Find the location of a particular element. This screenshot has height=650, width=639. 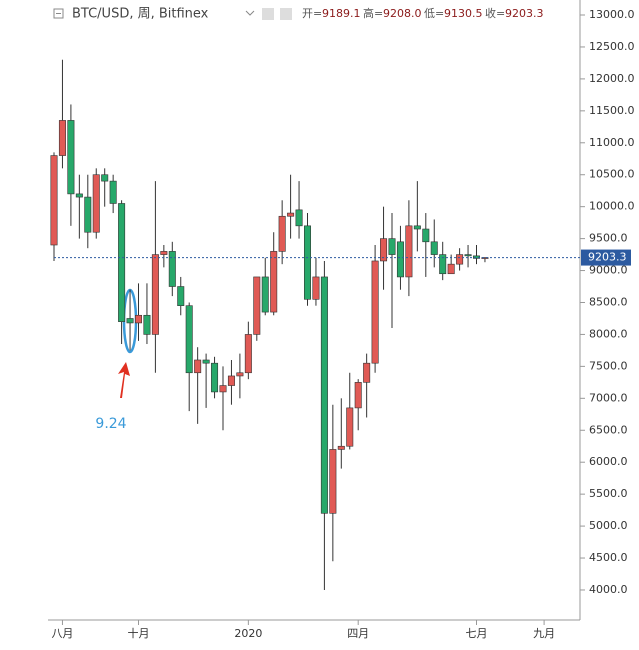

y-tick-label: 10000.0 is located at coordinates (612, 206).